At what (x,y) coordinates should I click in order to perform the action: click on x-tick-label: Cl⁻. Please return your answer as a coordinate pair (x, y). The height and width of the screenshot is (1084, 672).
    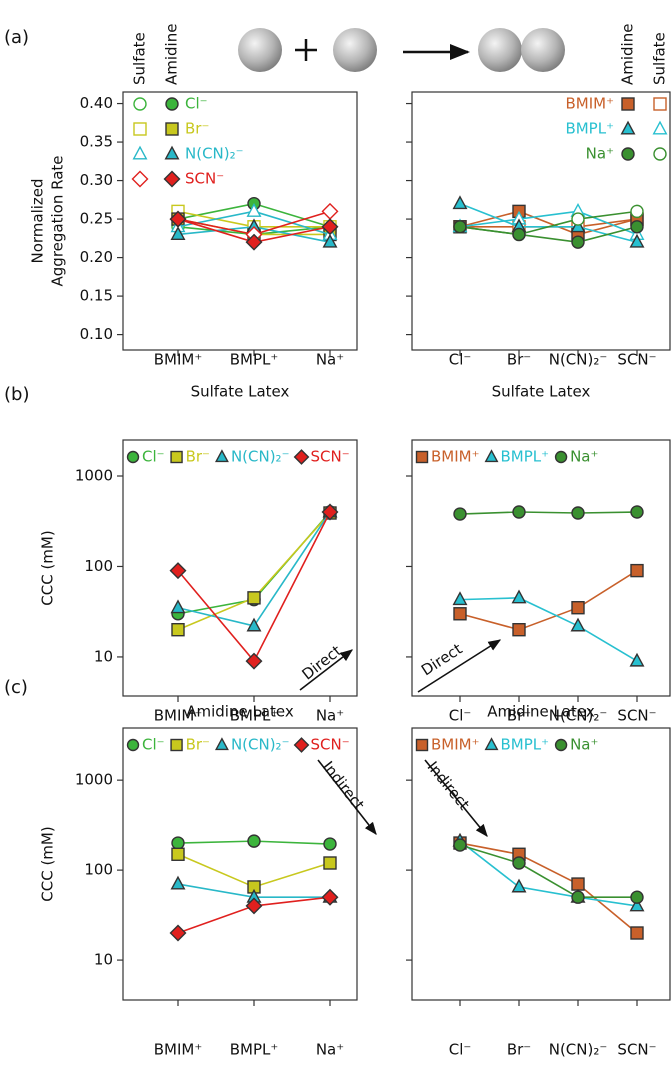
    Looking at the image, I should click on (460, 1050).